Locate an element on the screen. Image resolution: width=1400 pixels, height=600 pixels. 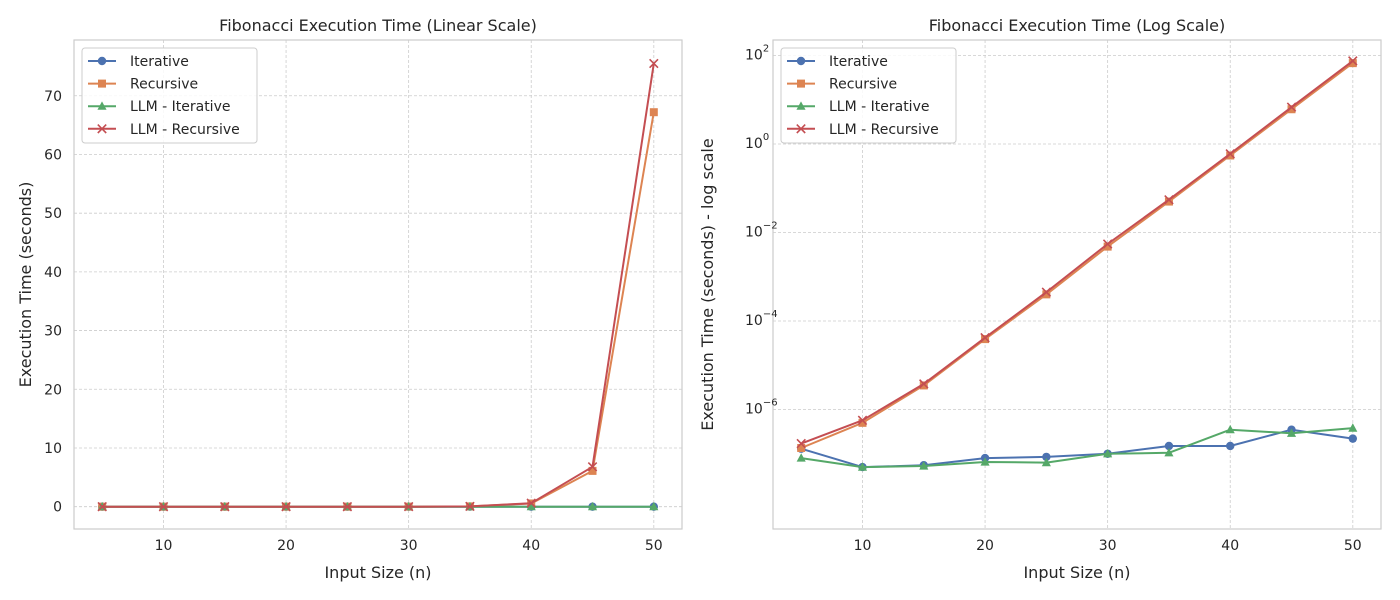
y-tick-label: 10² is located at coordinates (757, 53).